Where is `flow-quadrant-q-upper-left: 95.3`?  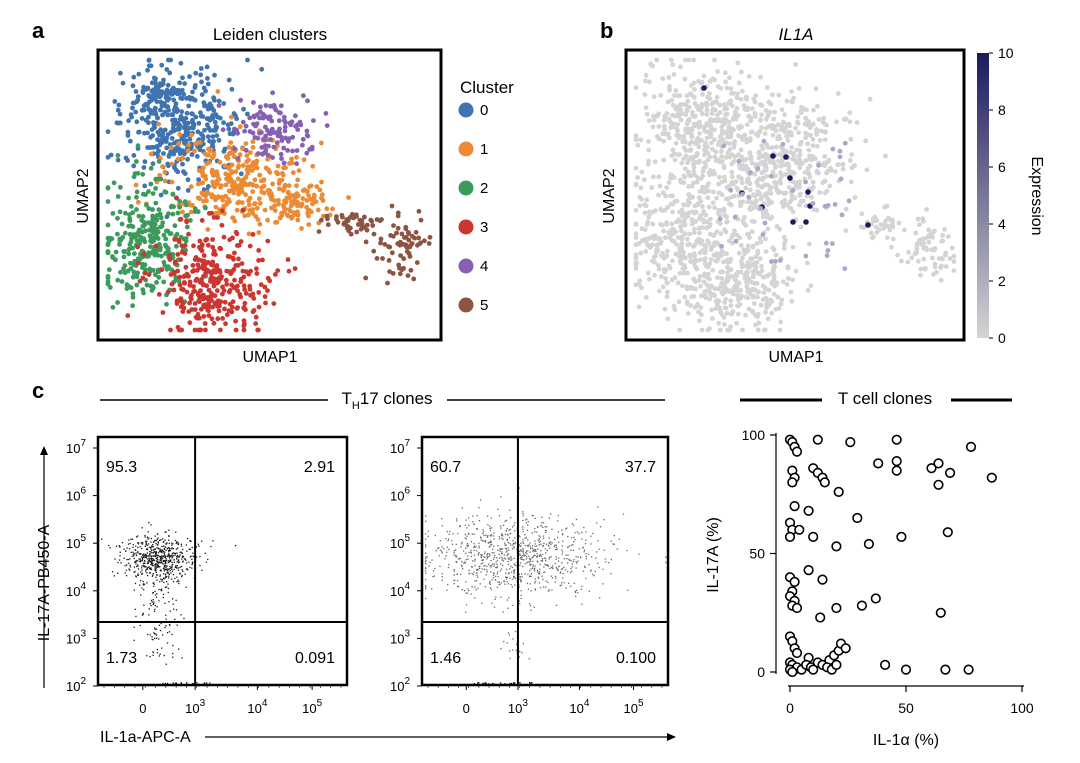 flow-quadrant-q-upper-left: 95.3 is located at coordinates (121, 467).